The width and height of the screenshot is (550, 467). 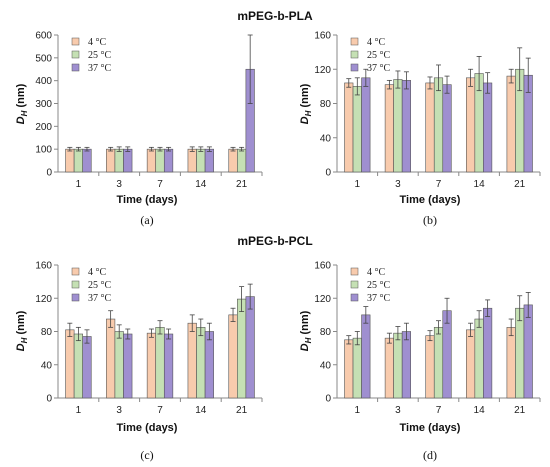 What do you see at coordinates (275, 16) in the screenshot?
I see `section-title: mPEG-b-PLA` at bounding box center [275, 16].